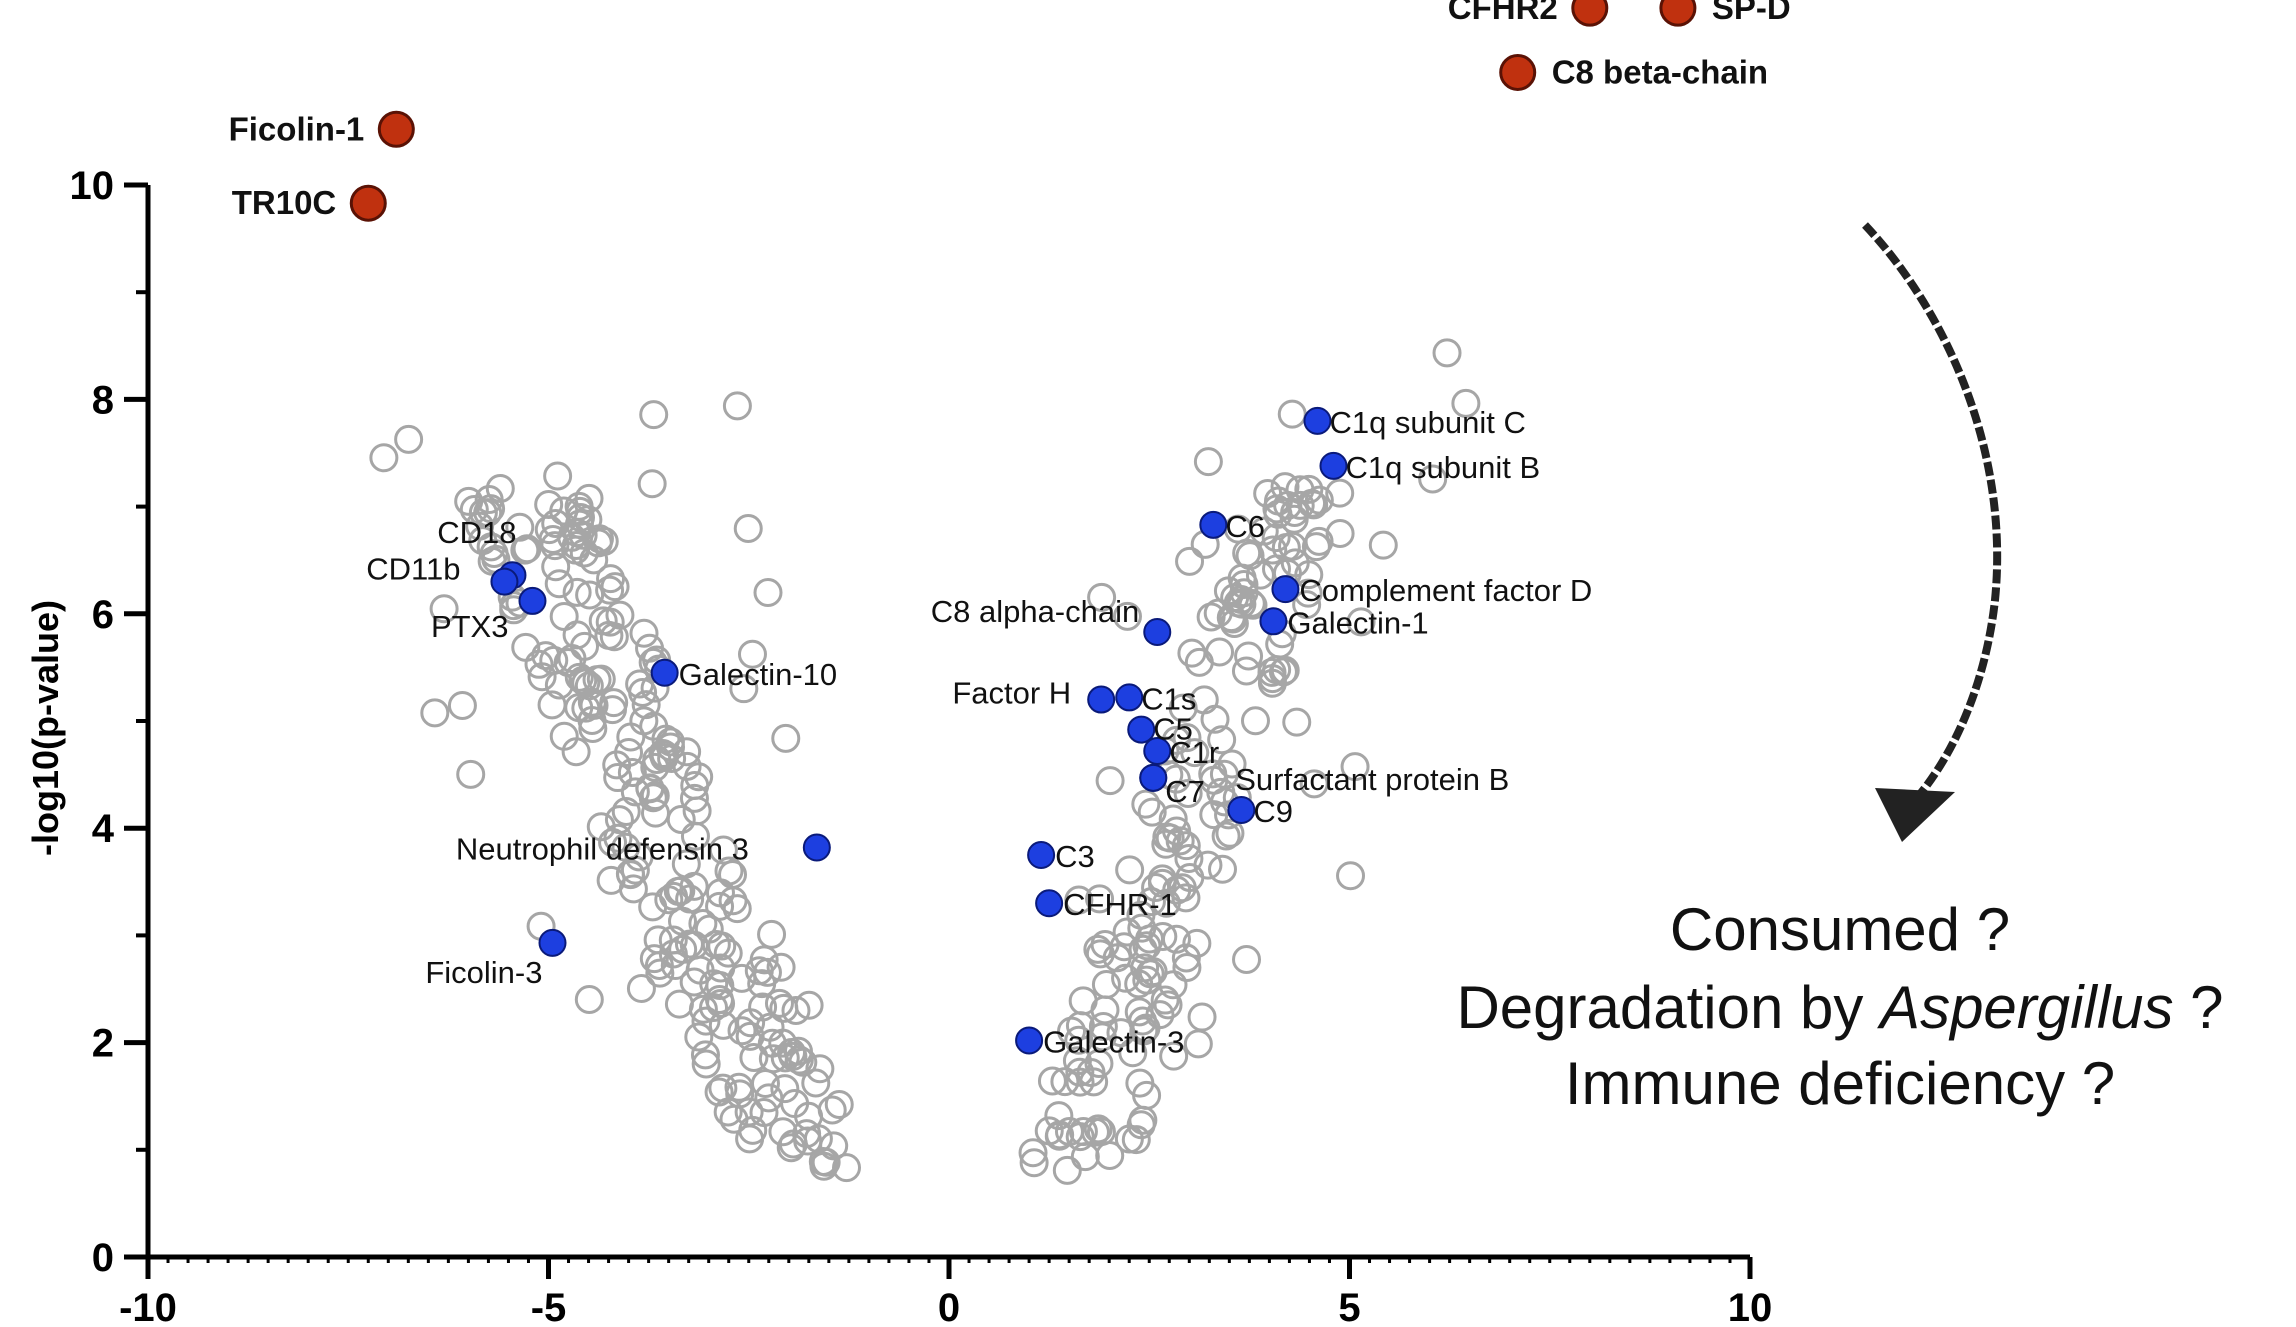 Image resolution: width=2296 pixels, height=1327 pixels. What do you see at coordinates (1751, 13) in the screenshot?
I see `above-range-label: SP-D` at bounding box center [1751, 13].